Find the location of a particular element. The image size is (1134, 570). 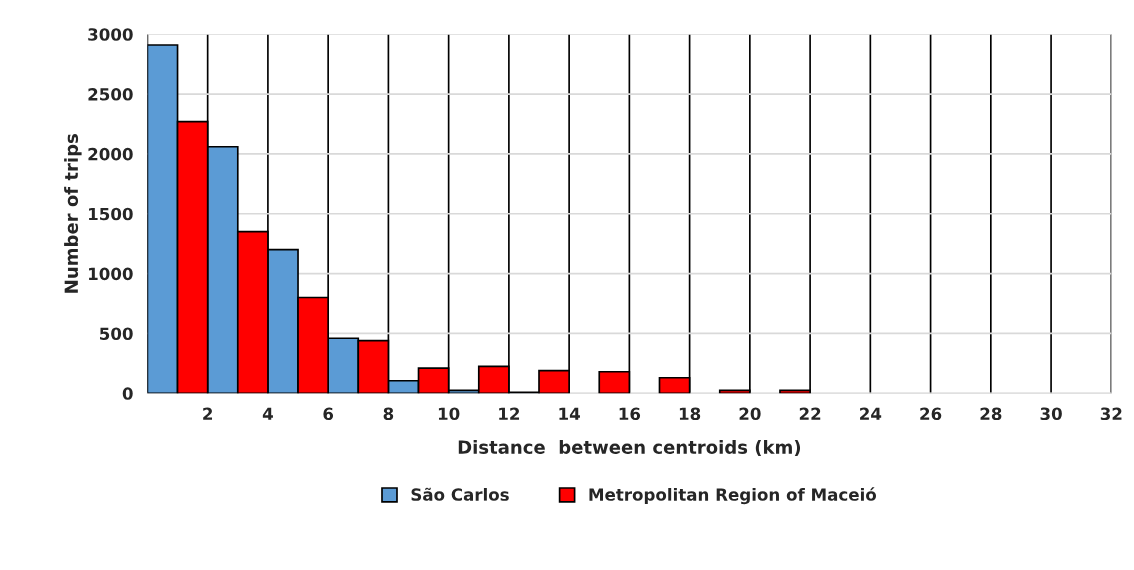

y-tick-label: 3000 is located at coordinates (110, 34).